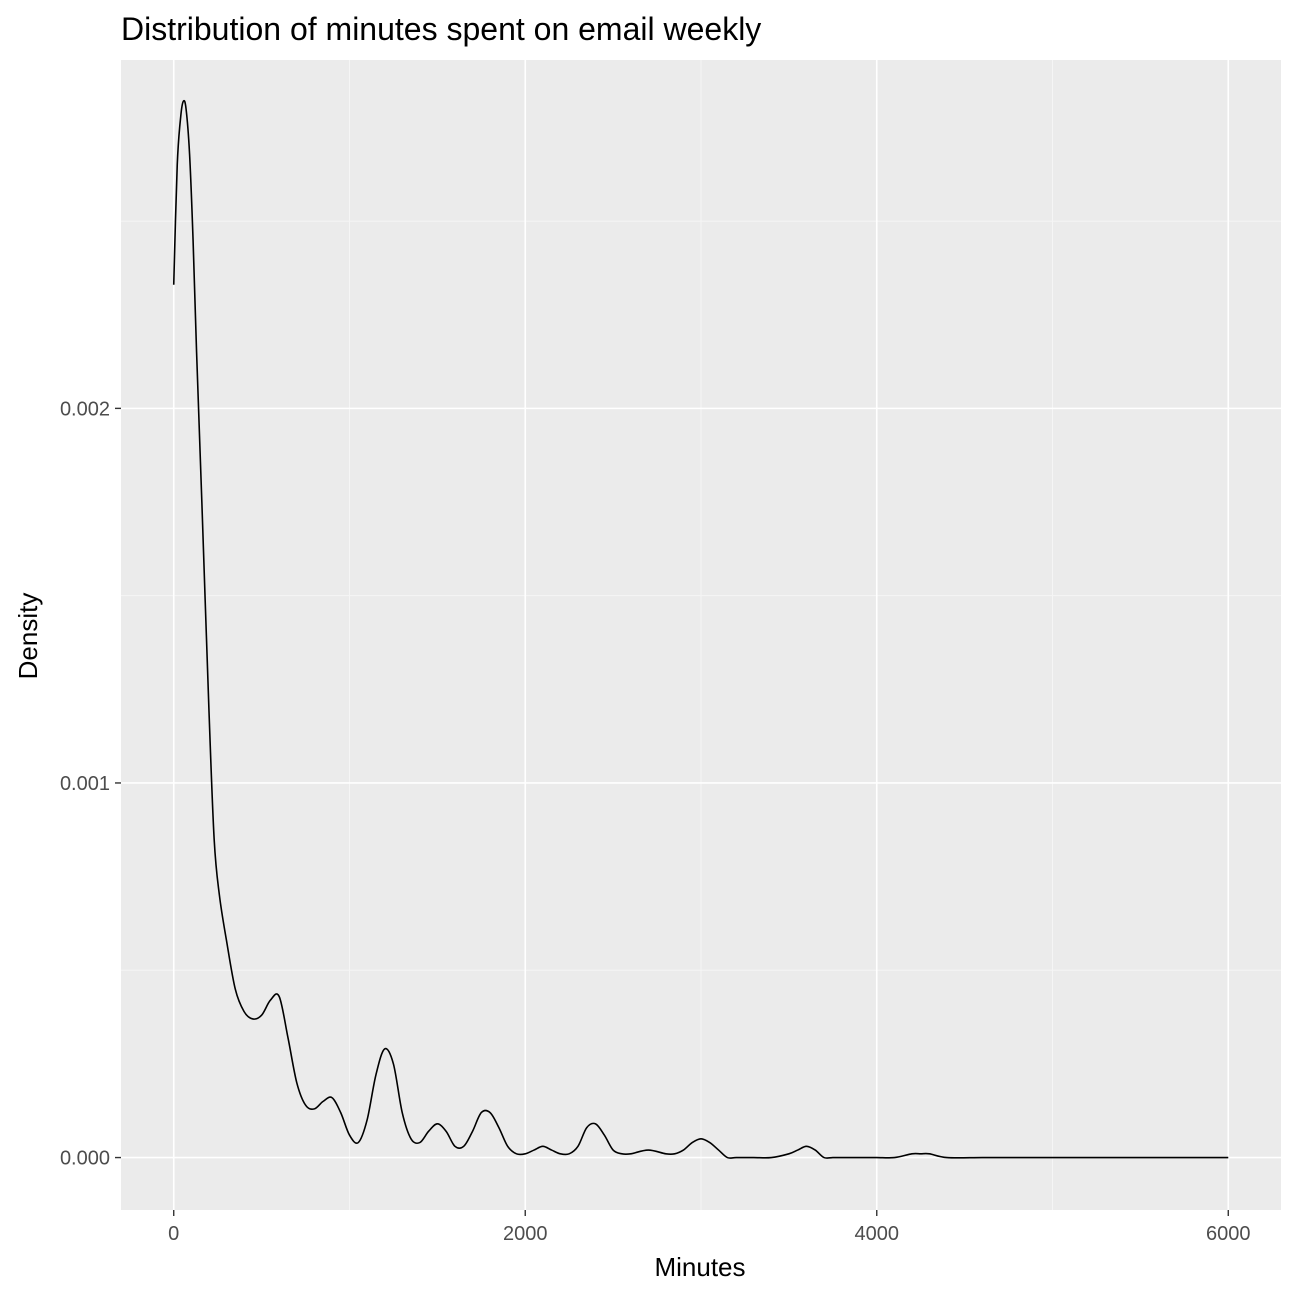 This screenshot has height=1296, width=1296. I want to click on x-axis-ticks: 0 2000 4000 6000, so click(709, 1227).